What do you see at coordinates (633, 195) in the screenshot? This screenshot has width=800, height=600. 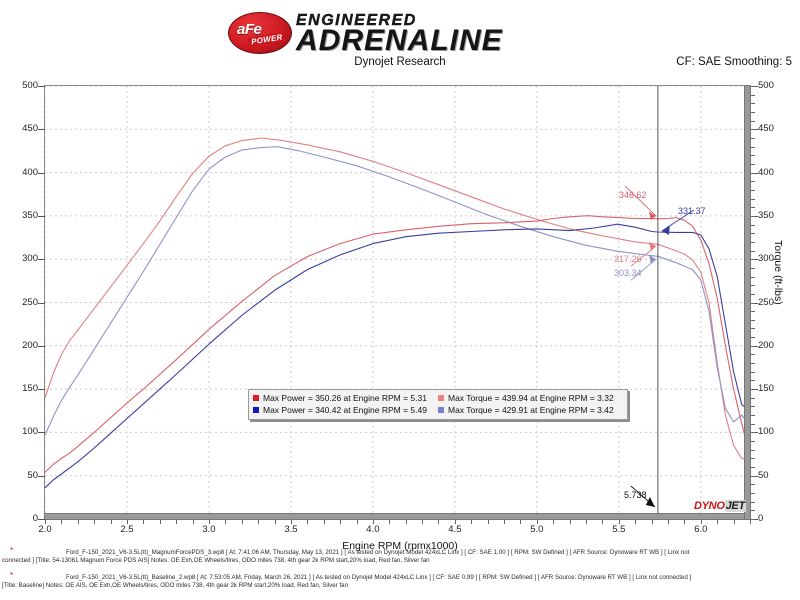 I see `annotation-power-red: 346.62` at bounding box center [633, 195].